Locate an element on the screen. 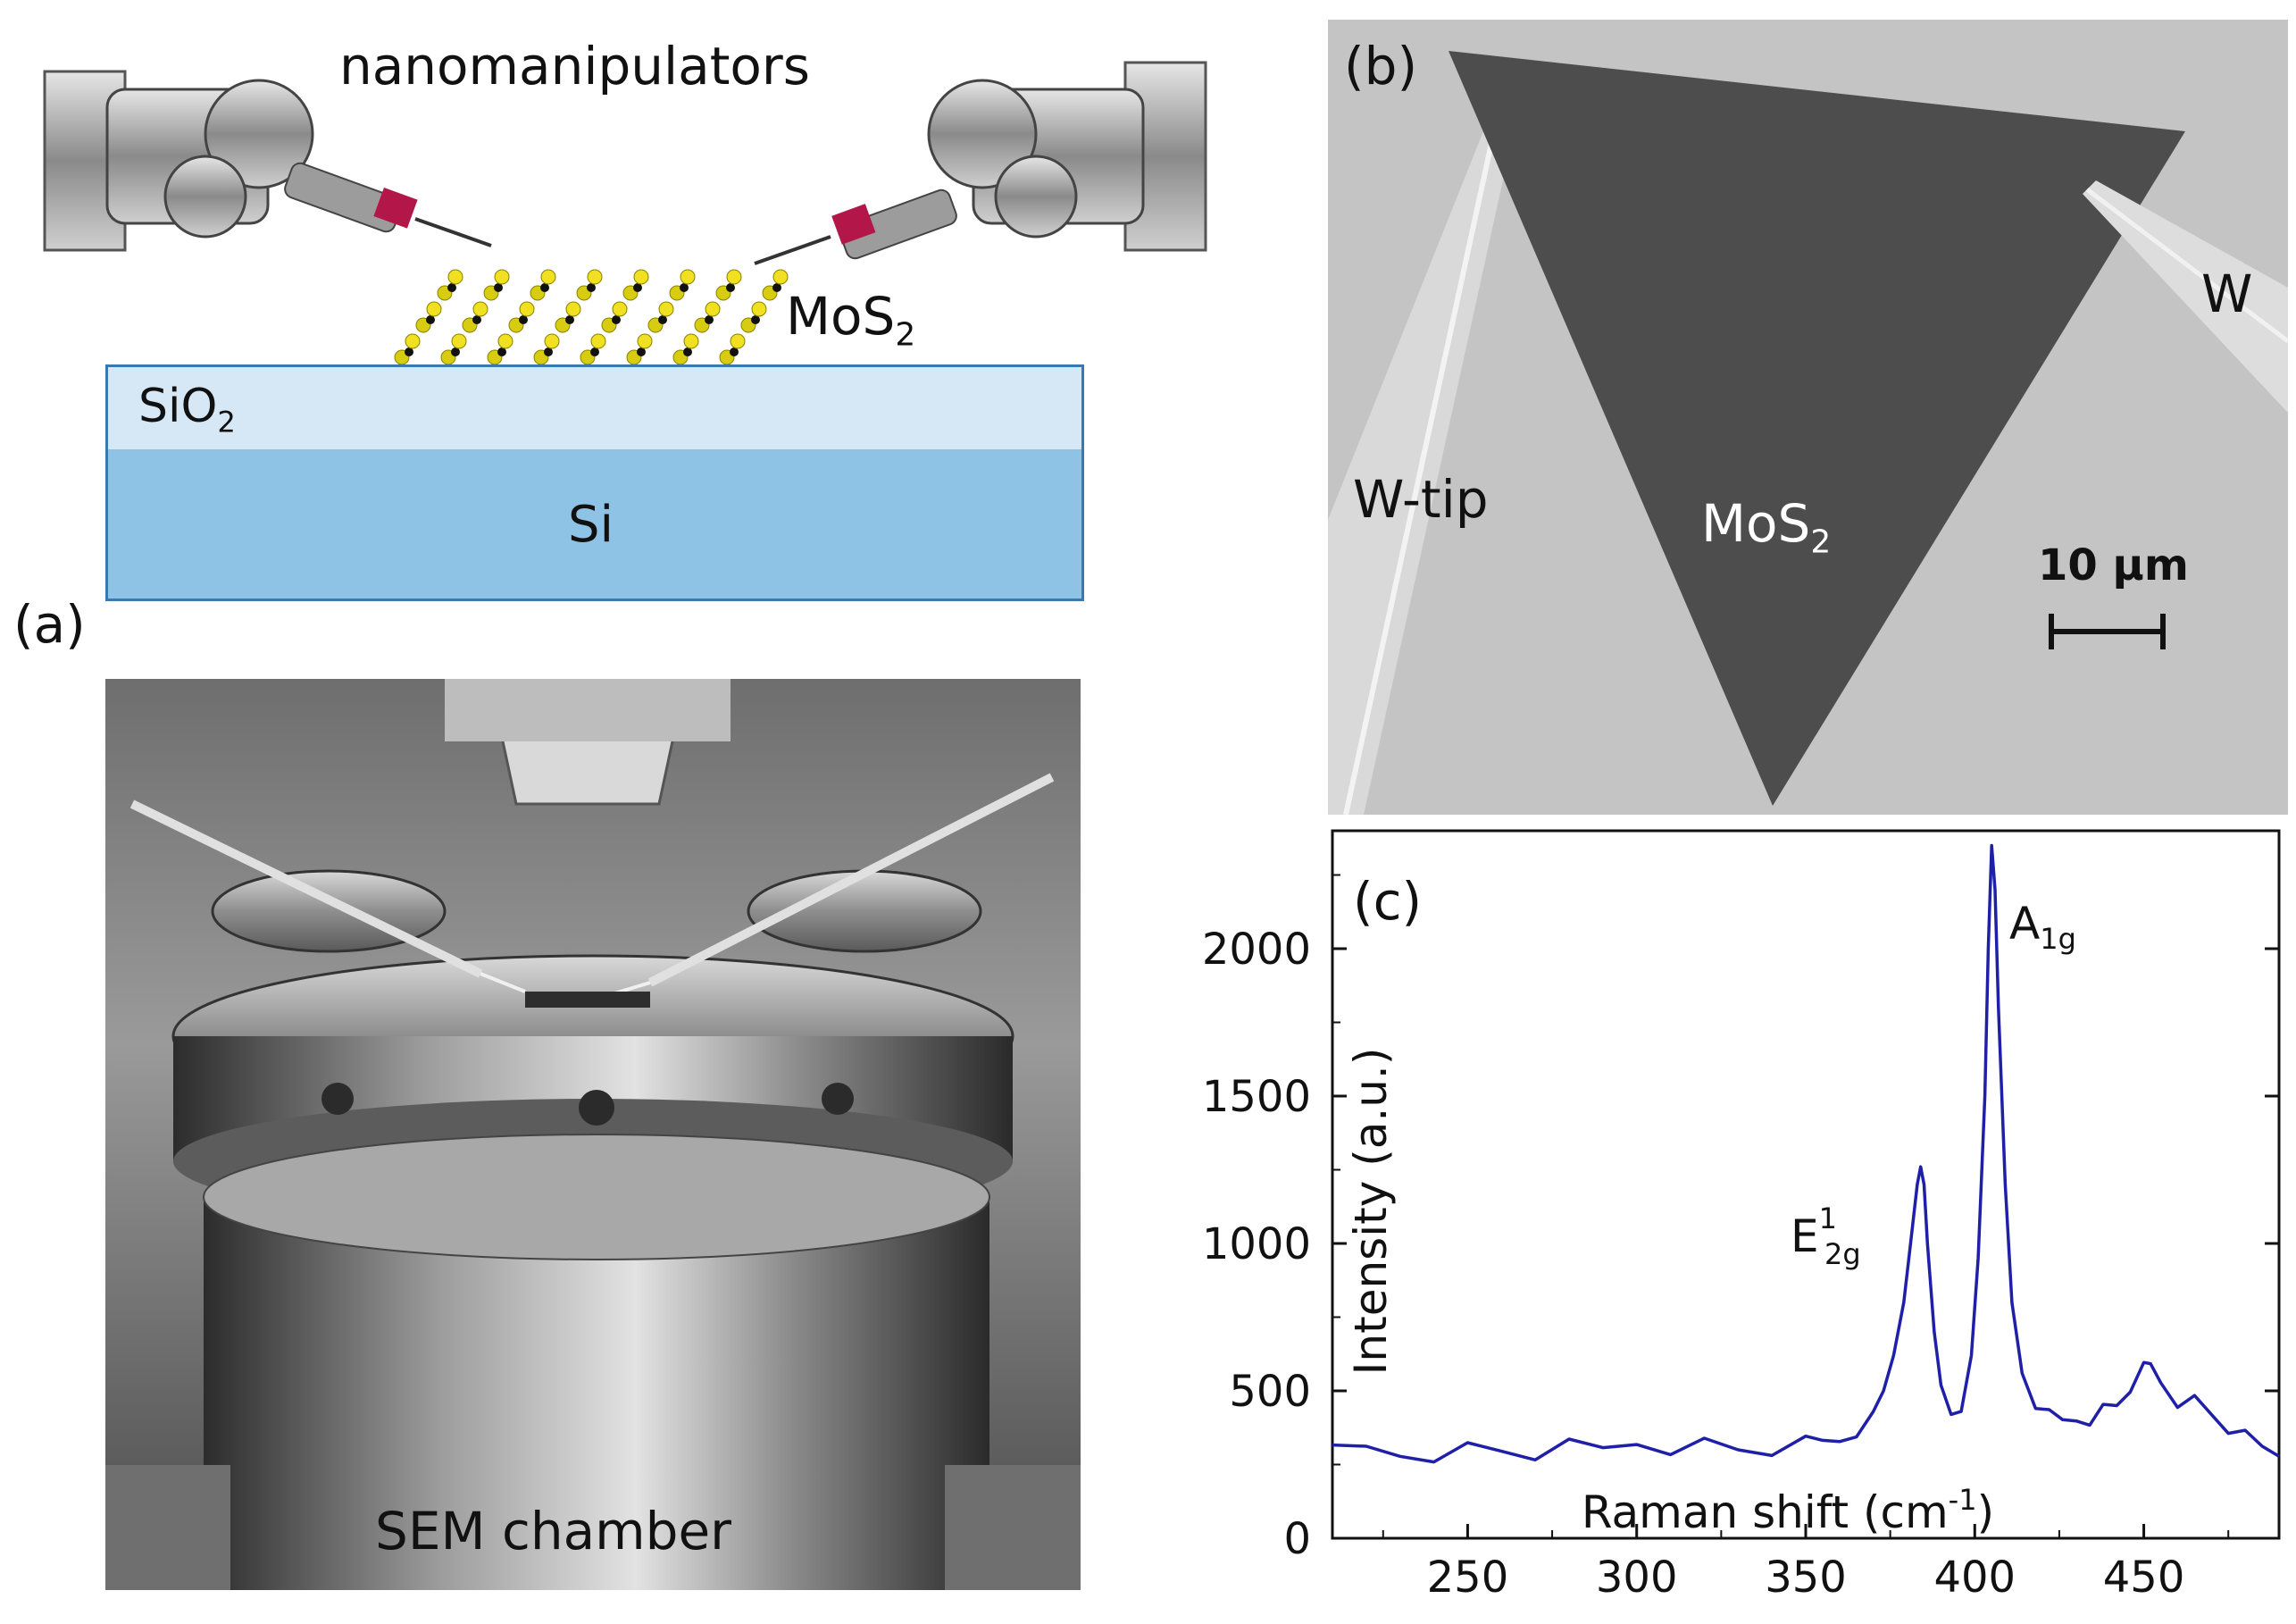 Image resolution: width=2296 pixels, height=1624 pixels. sem-chamber-caption: SEM chamber is located at coordinates (553, 1531).